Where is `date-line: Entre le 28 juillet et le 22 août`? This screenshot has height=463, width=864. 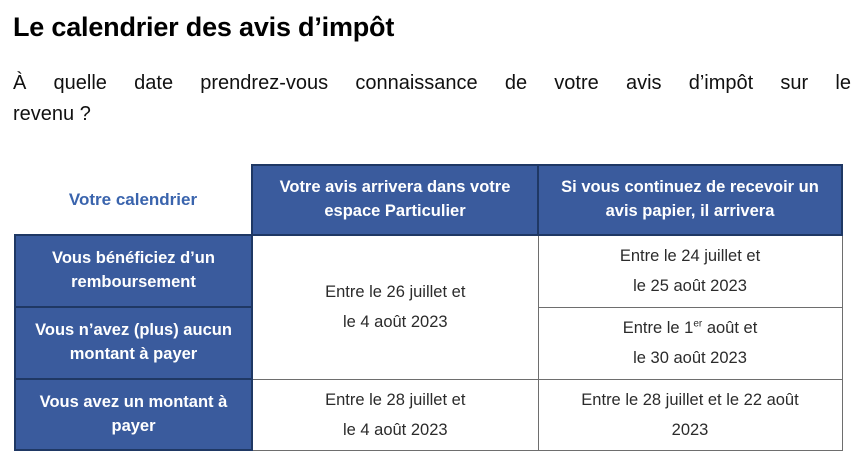
date-line: Entre le 28 juillet et le 22 août is located at coordinates (690, 399).